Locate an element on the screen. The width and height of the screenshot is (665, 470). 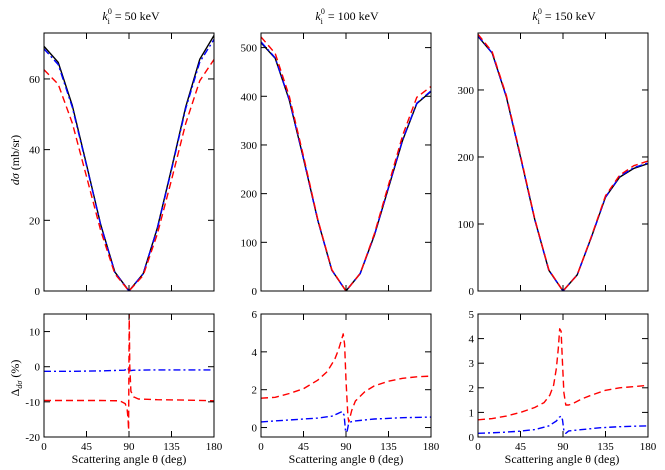
y-tick-label: 400 is located at coordinates (249, 97).